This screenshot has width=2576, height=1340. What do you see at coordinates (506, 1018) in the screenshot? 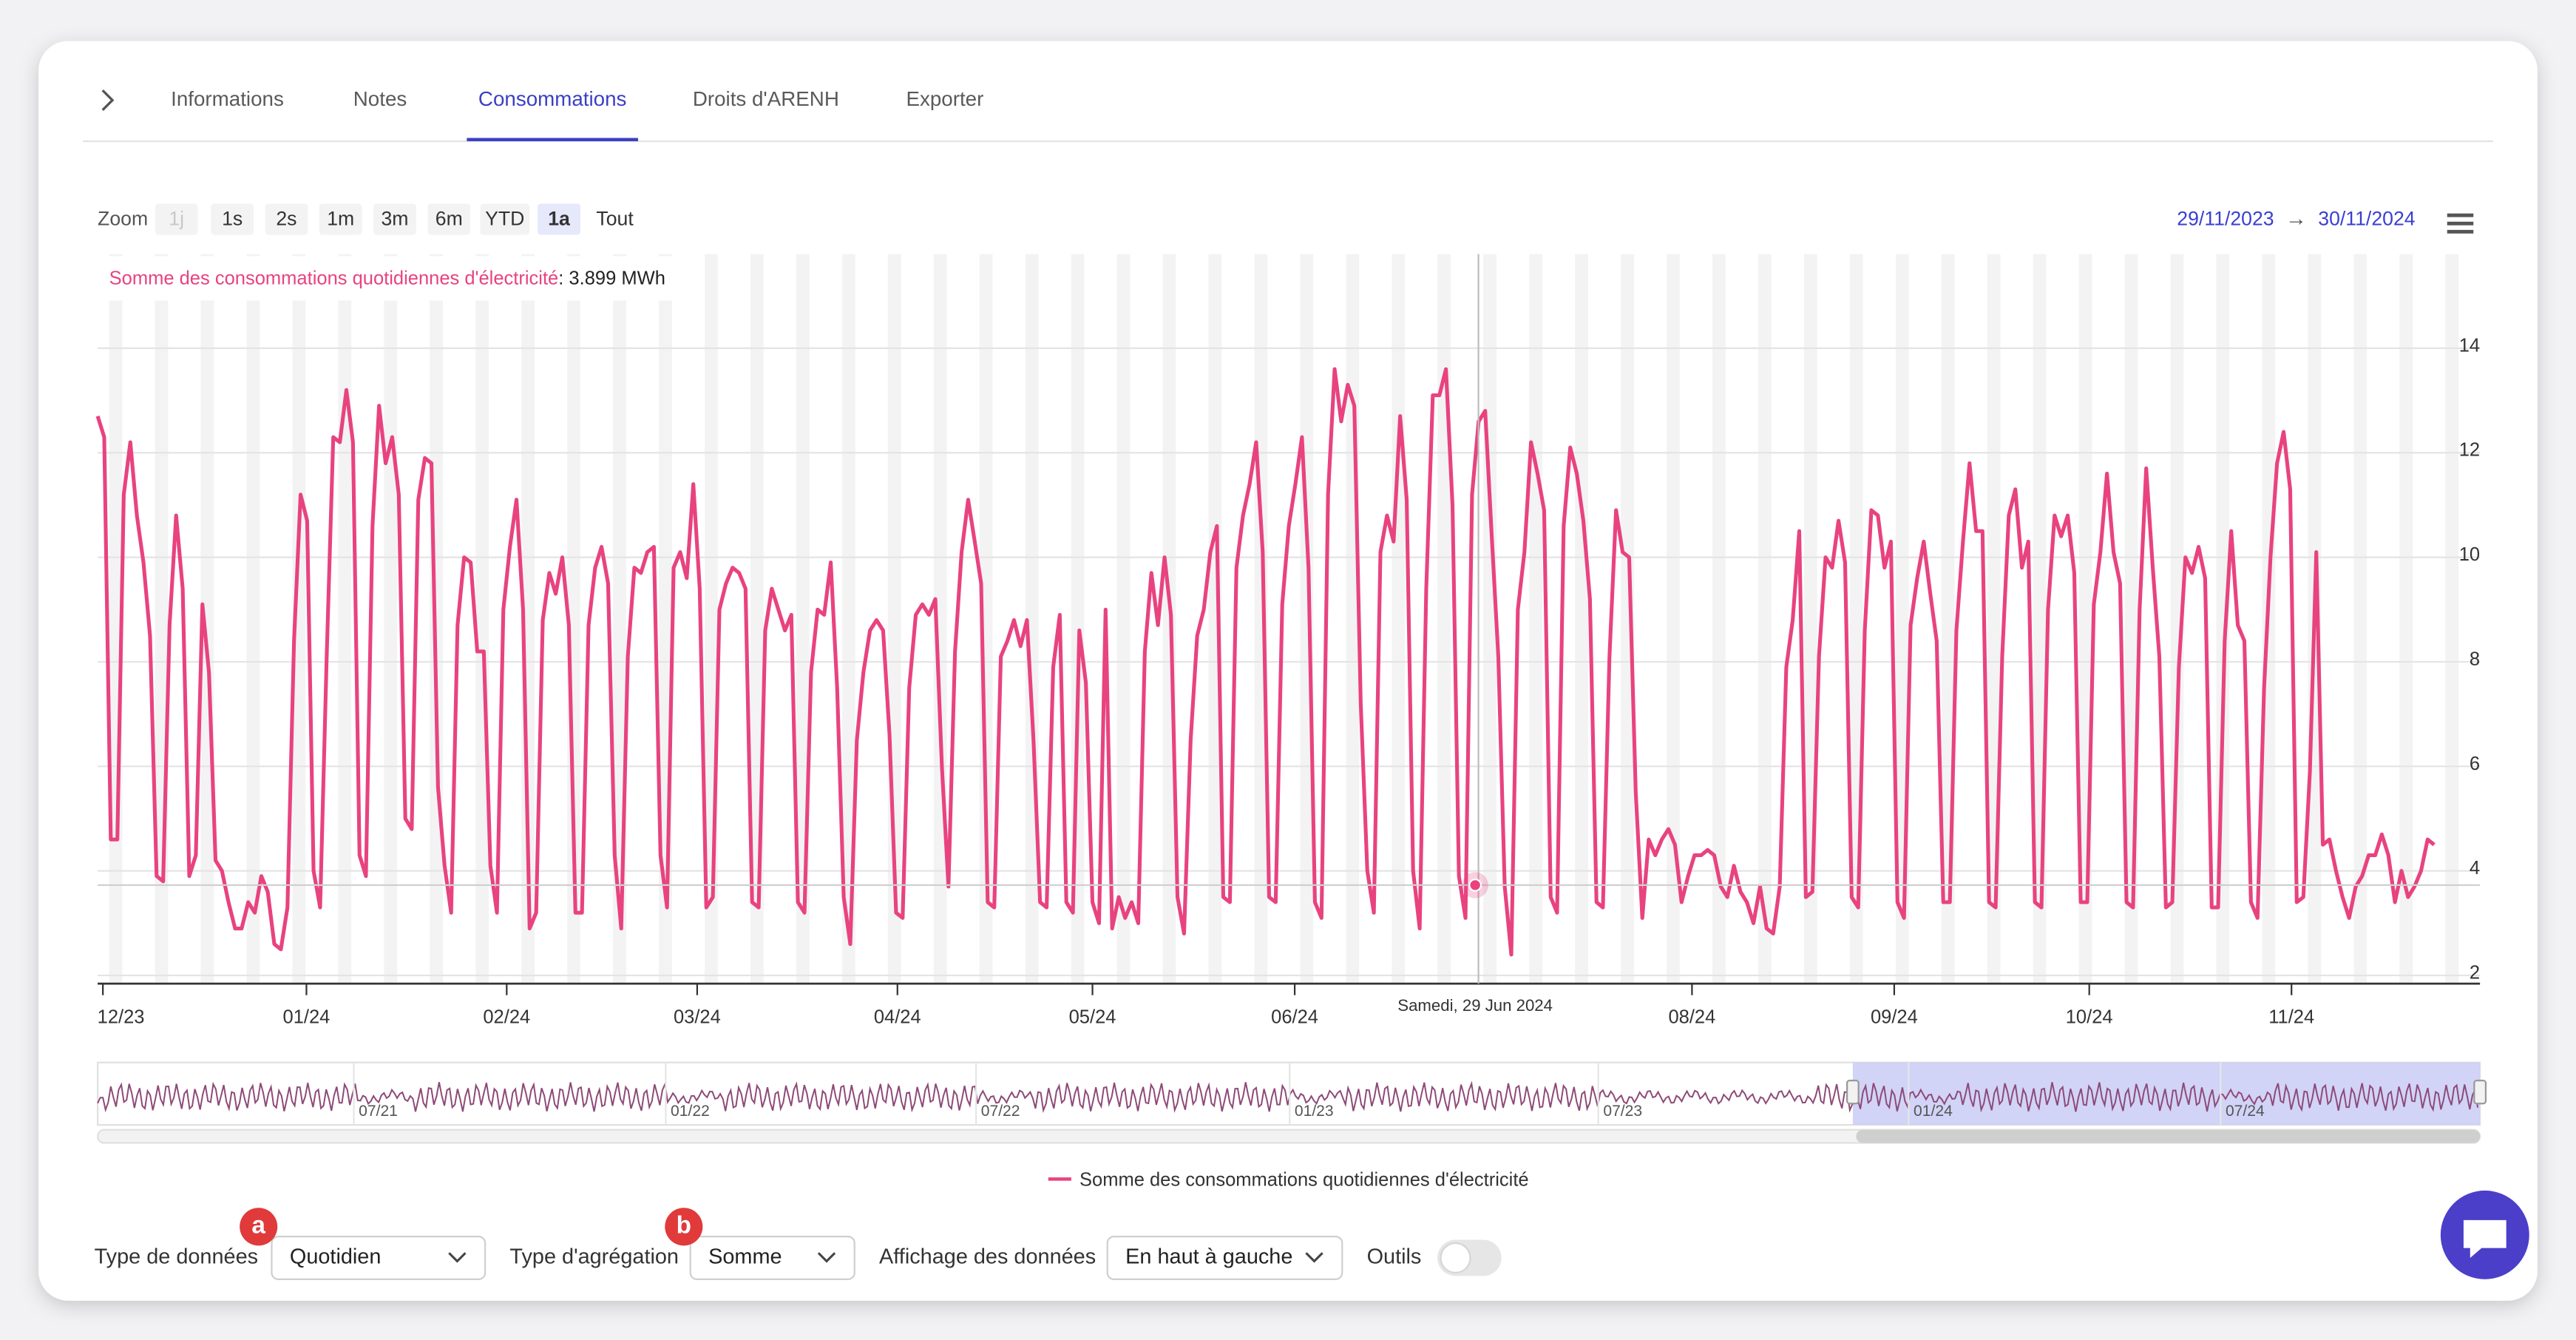
I see `x-tick-label: 02/24` at bounding box center [506, 1018].